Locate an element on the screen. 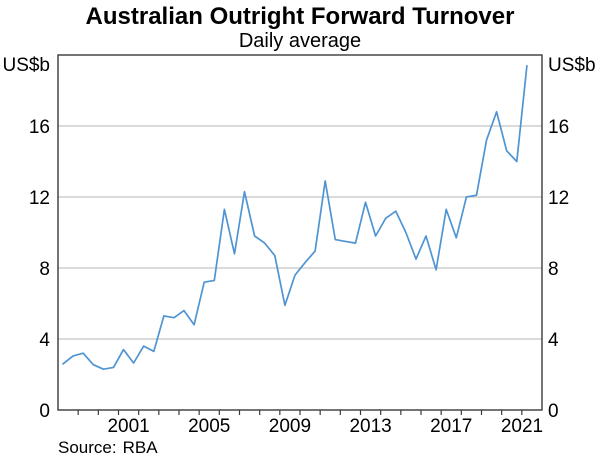  x-axis-year-label: 2013 is located at coordinates (370, 426).